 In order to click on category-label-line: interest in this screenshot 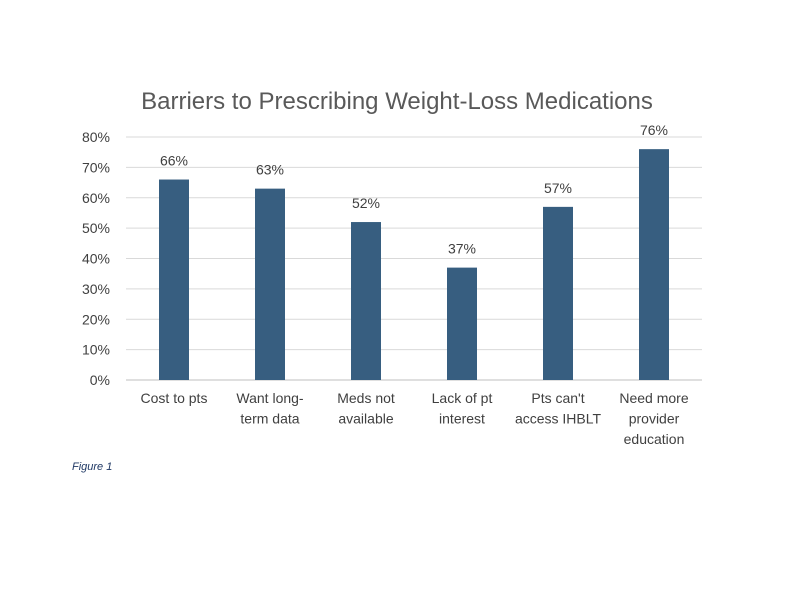, I will do `click(462, 419)`.